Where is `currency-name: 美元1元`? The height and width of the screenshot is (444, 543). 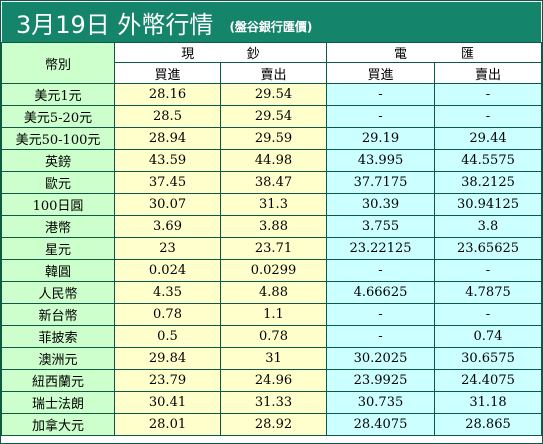 currency-name: 美元1元 is located at coordinates (58, 94).